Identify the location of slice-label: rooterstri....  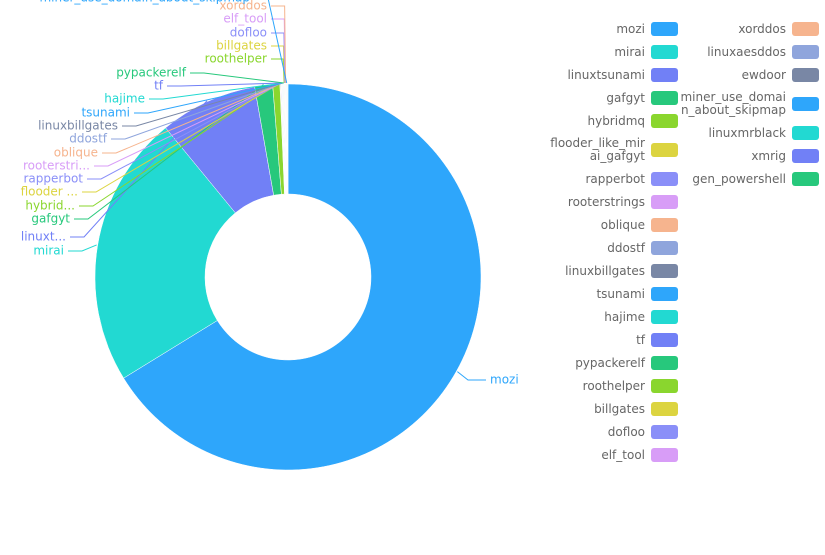
(56, 166).